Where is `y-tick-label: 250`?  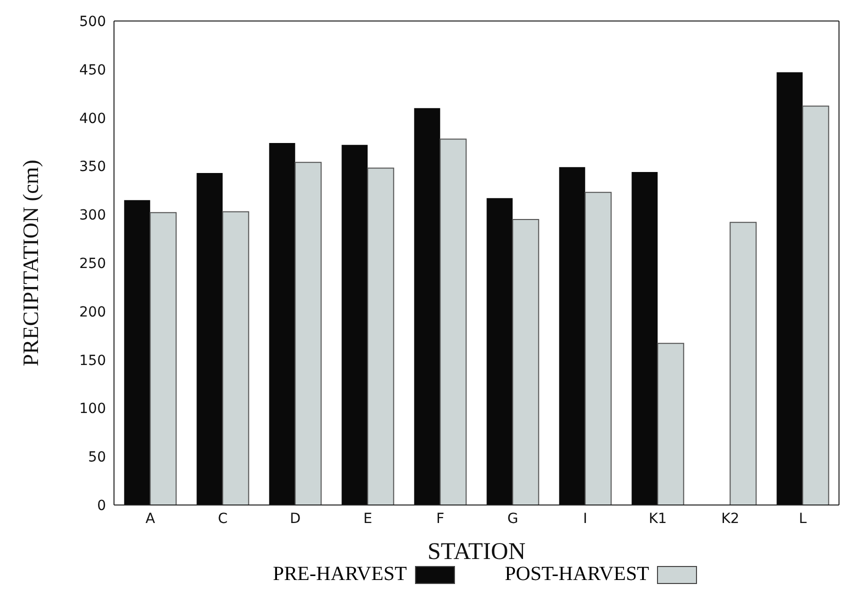
y-tick-label: 250 is located at coordinates (92, 264).